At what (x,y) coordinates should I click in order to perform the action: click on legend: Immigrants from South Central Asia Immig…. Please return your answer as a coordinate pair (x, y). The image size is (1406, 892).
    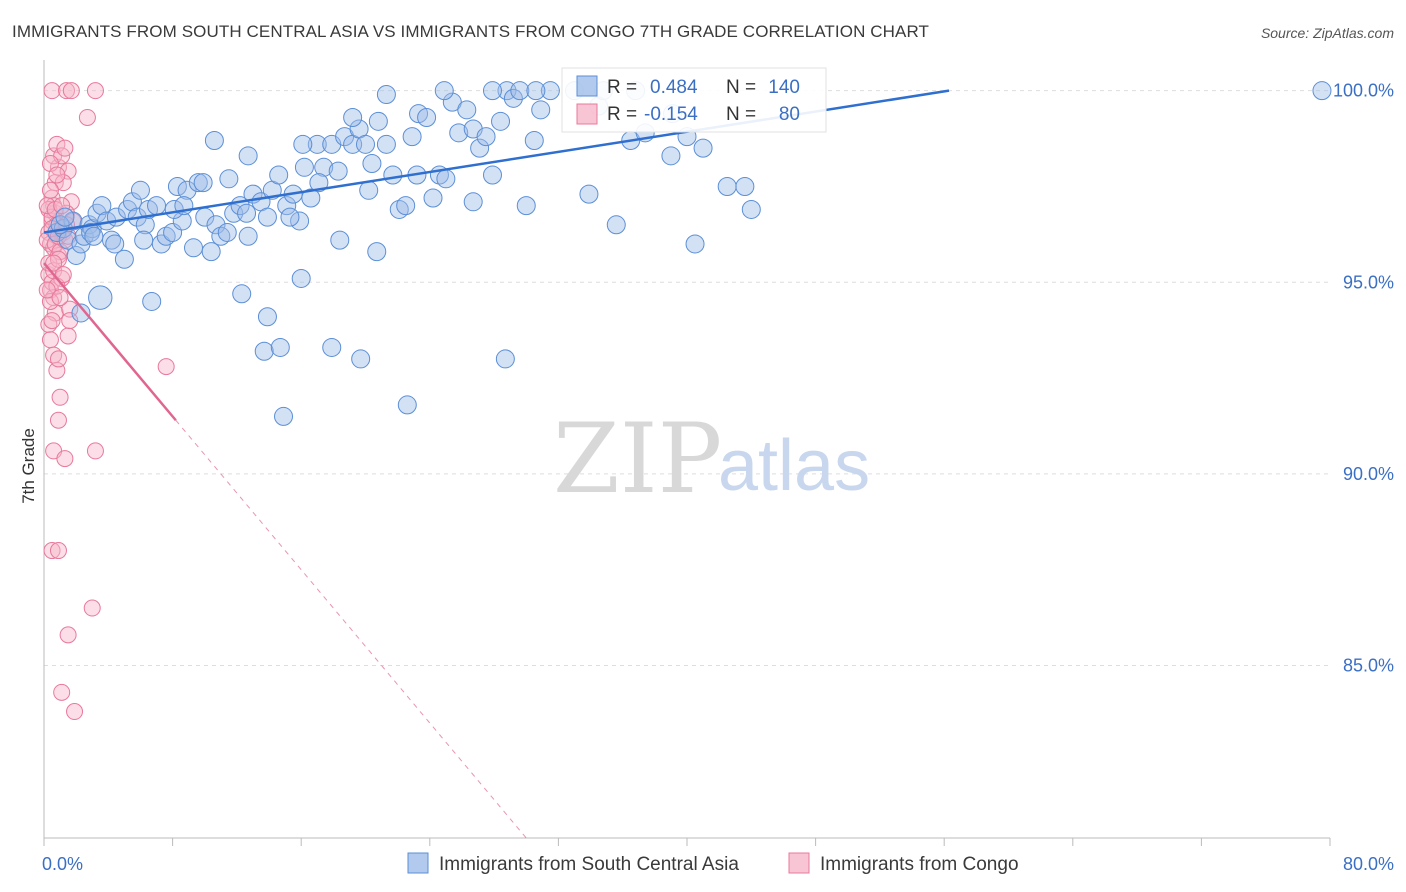
    Looking at the image, I should click on (713, 863).